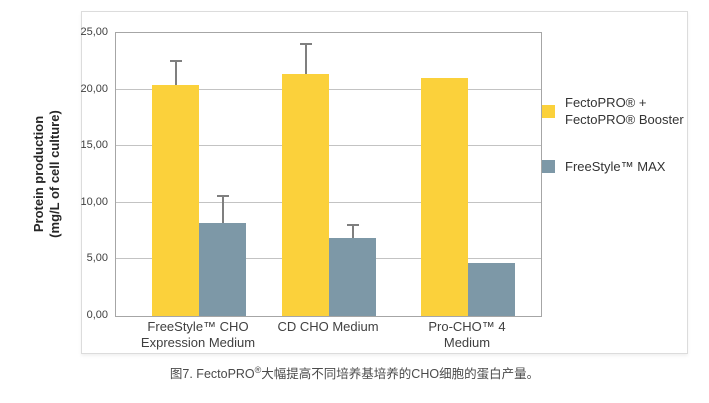 The image size is (709, 403). What do you see at coordinates (352, 225) in the screenshot?
I see `error-bar-cap-freestyle-max-cd-cho-medium` at bounding box center [352, 225].